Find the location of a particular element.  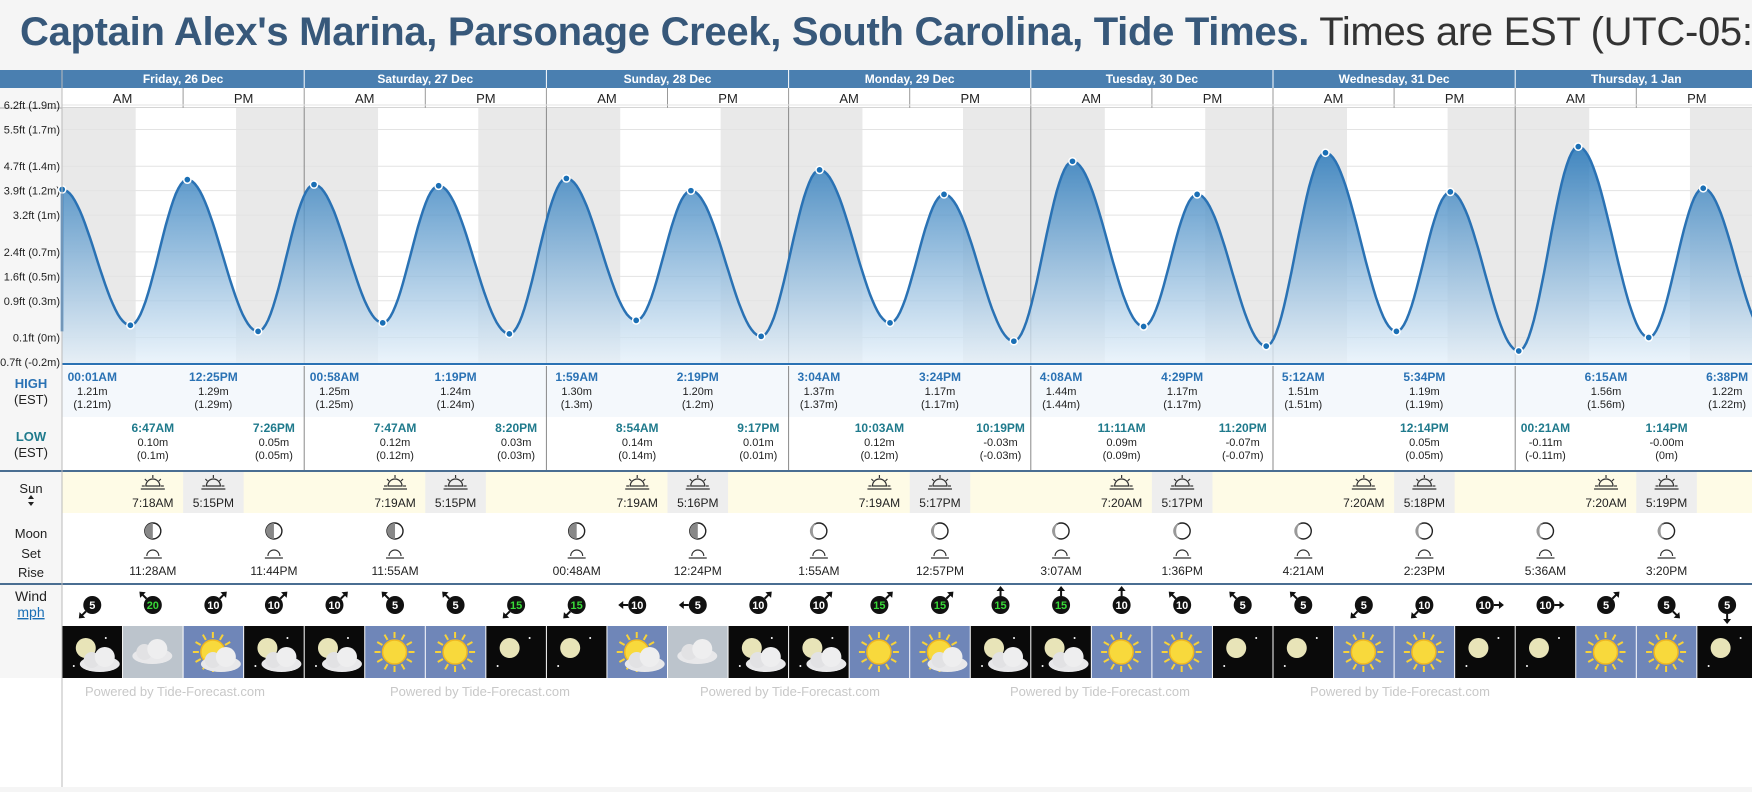

tide-time: 6:47AM is located at coordinates (152, 428).